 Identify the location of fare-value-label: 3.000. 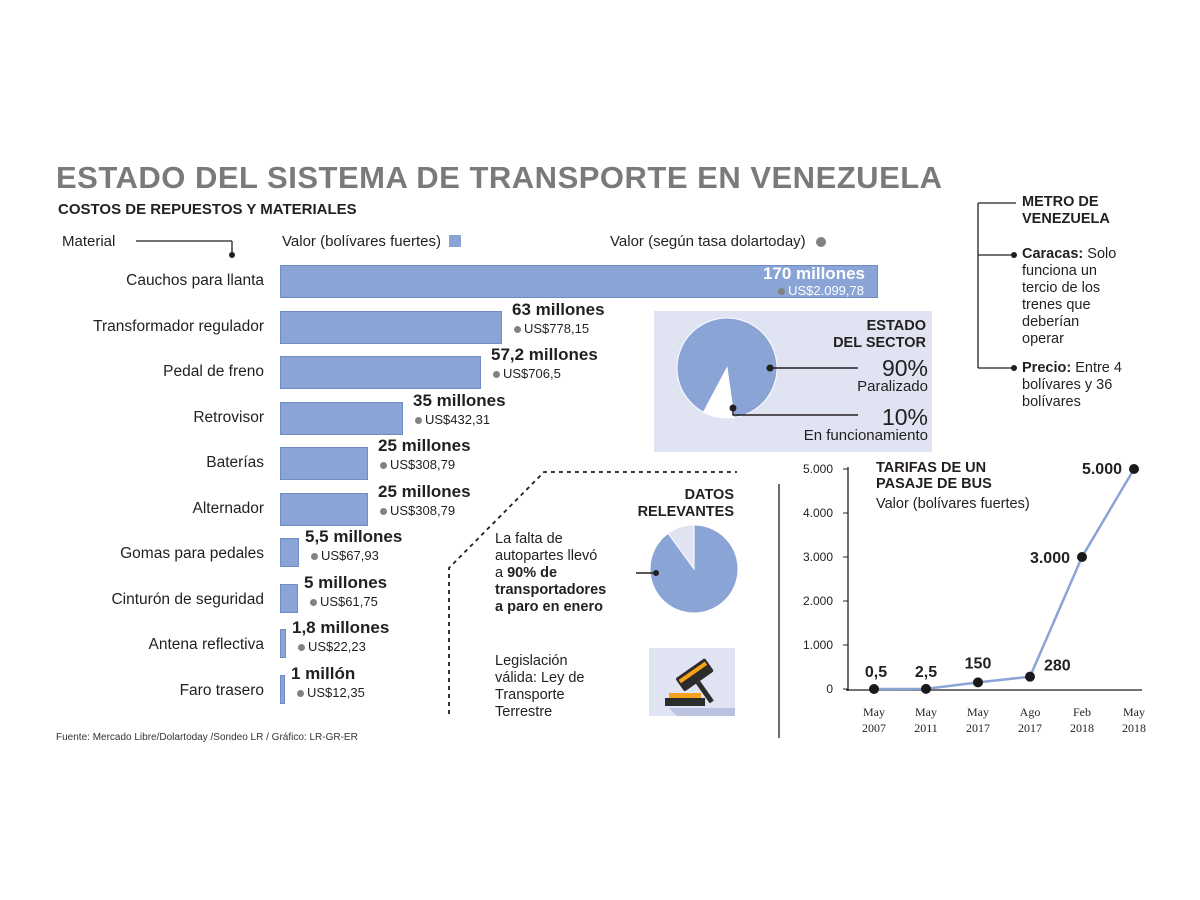
(1050, 558).